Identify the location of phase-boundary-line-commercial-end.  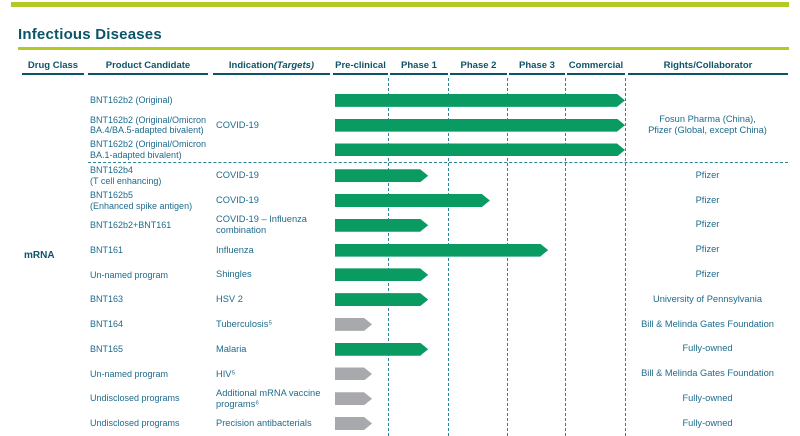
(625, 257).